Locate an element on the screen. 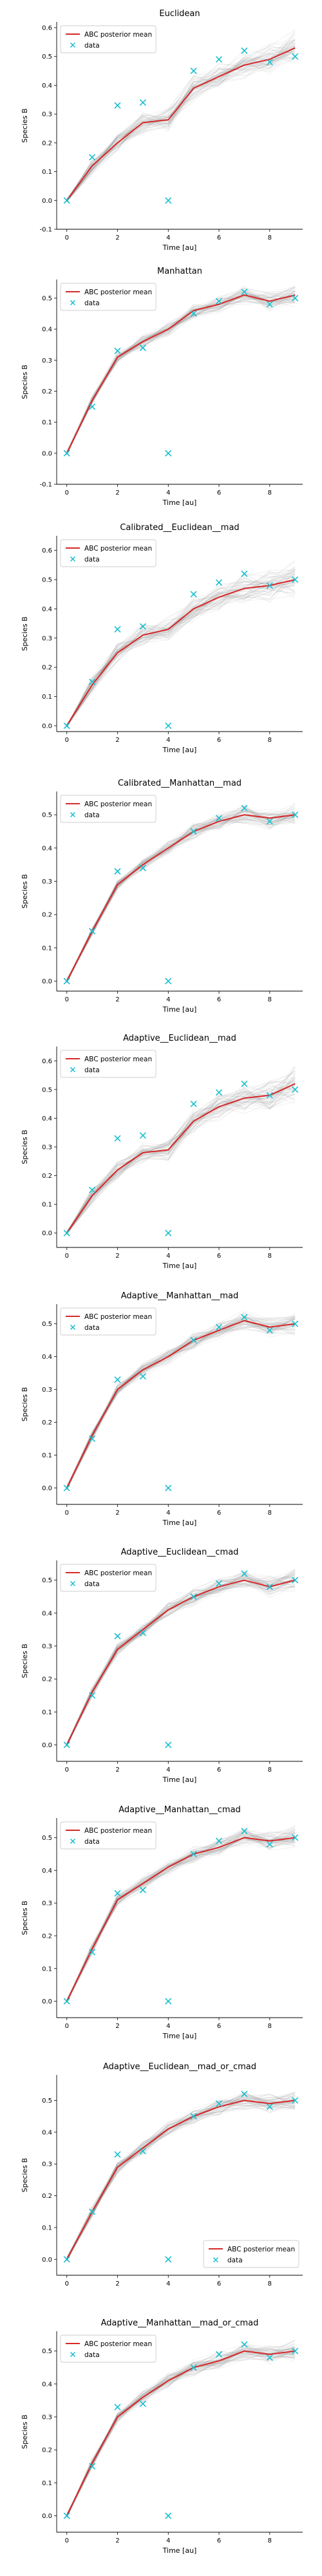 This screenshot has width=322, height=2576. x-tick-label: 6 is located at coordinates (219, 2540).